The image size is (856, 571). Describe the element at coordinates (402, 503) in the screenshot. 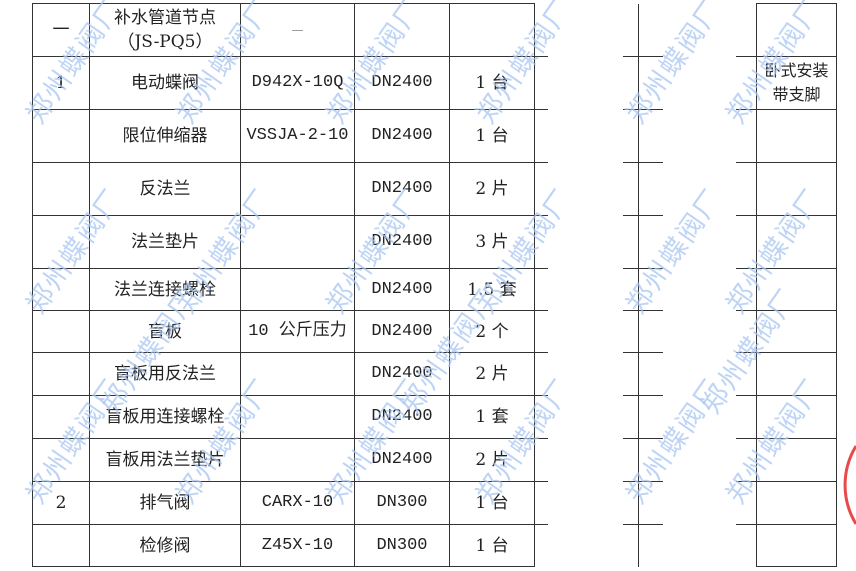

I see `item-size: DN300` at that location.